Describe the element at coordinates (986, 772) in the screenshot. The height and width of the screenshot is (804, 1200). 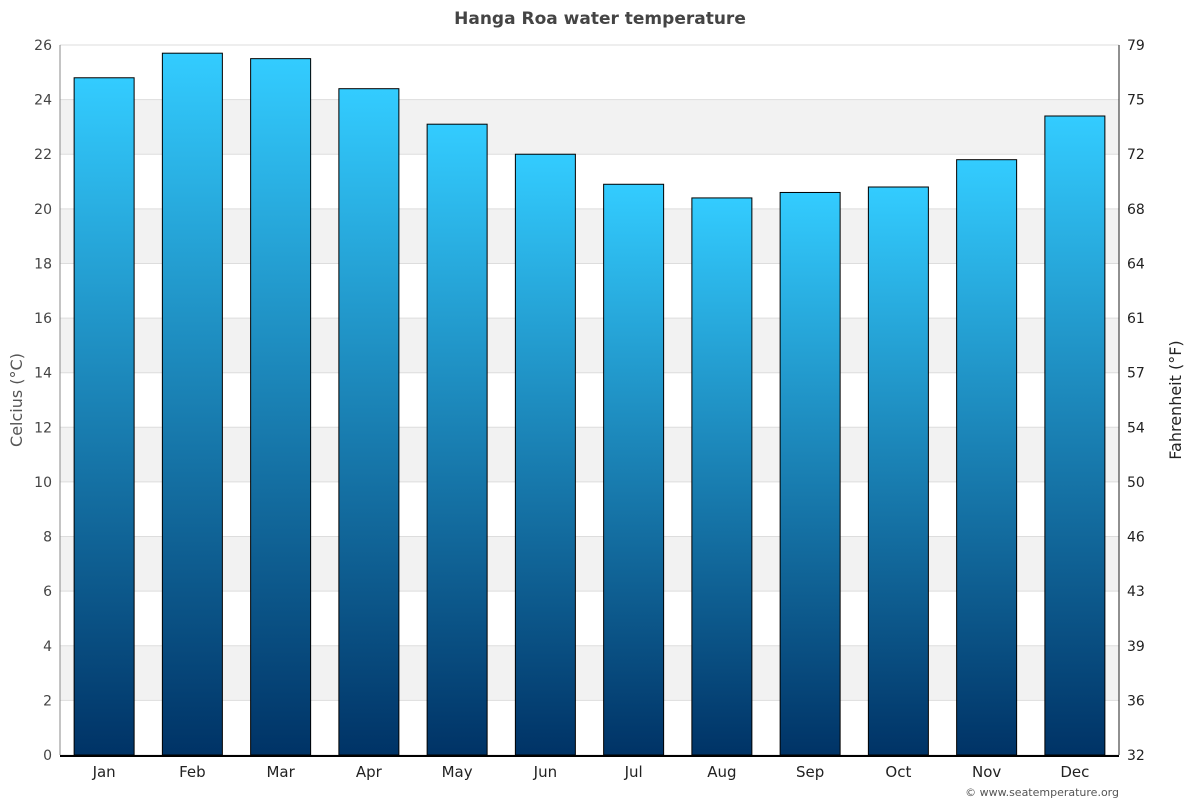
I see `x-tick-label: Nov` at that location.